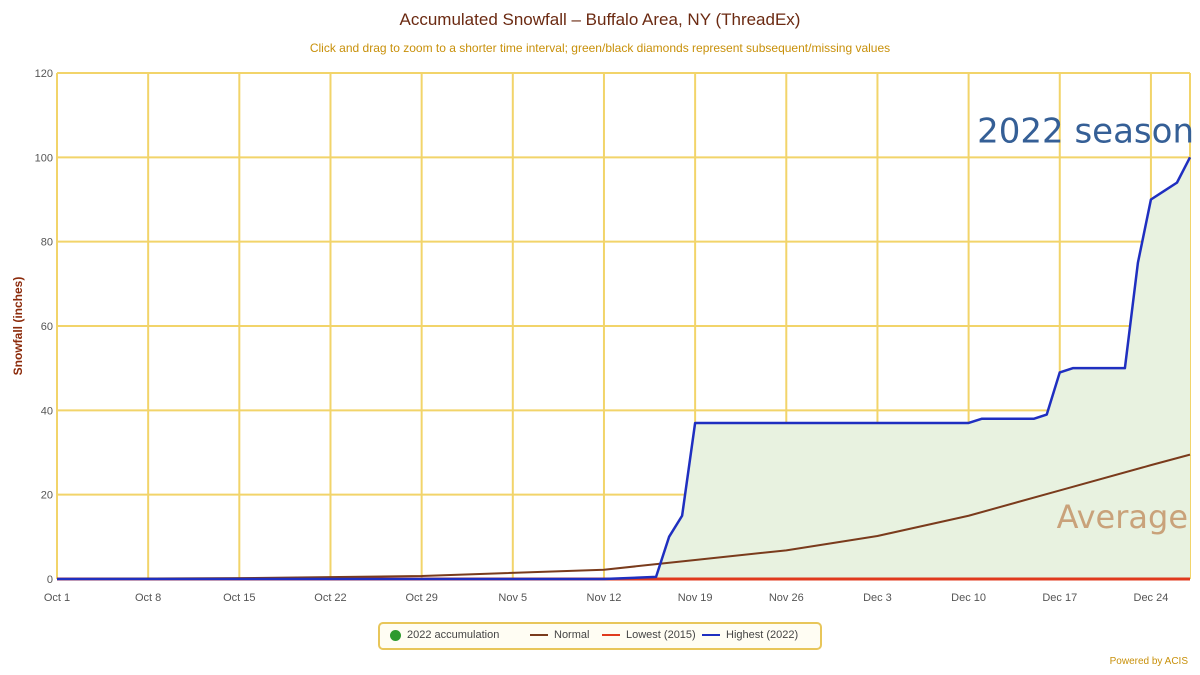  I want to click on legend-item-accumulation: 2022 accumulation, so click(444, 635).